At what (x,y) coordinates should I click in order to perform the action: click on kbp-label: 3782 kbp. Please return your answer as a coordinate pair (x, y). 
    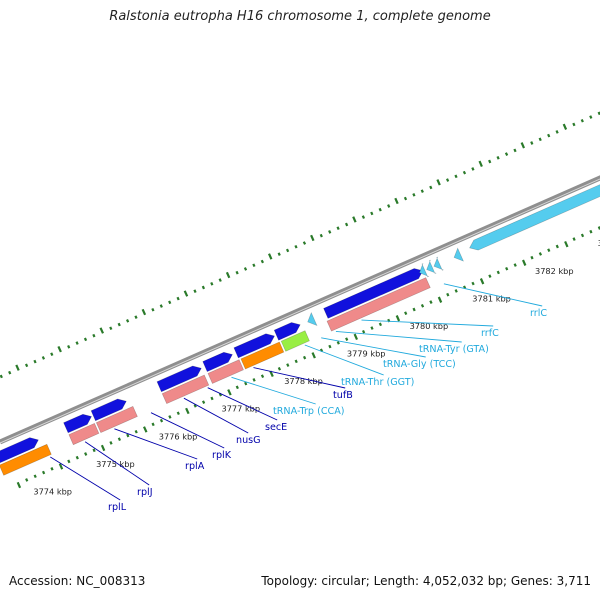
    Looking at the image, I should click on (554, 271).